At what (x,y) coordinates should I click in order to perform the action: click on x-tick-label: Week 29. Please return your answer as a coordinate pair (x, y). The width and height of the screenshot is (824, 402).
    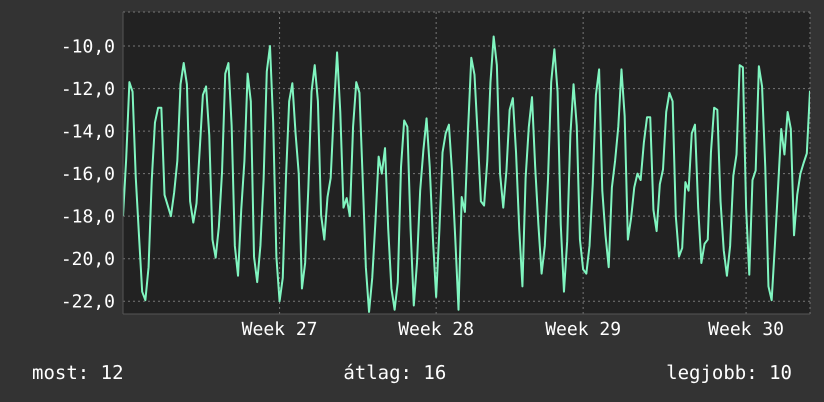
    Looking at the image, I should click on (583, 329).